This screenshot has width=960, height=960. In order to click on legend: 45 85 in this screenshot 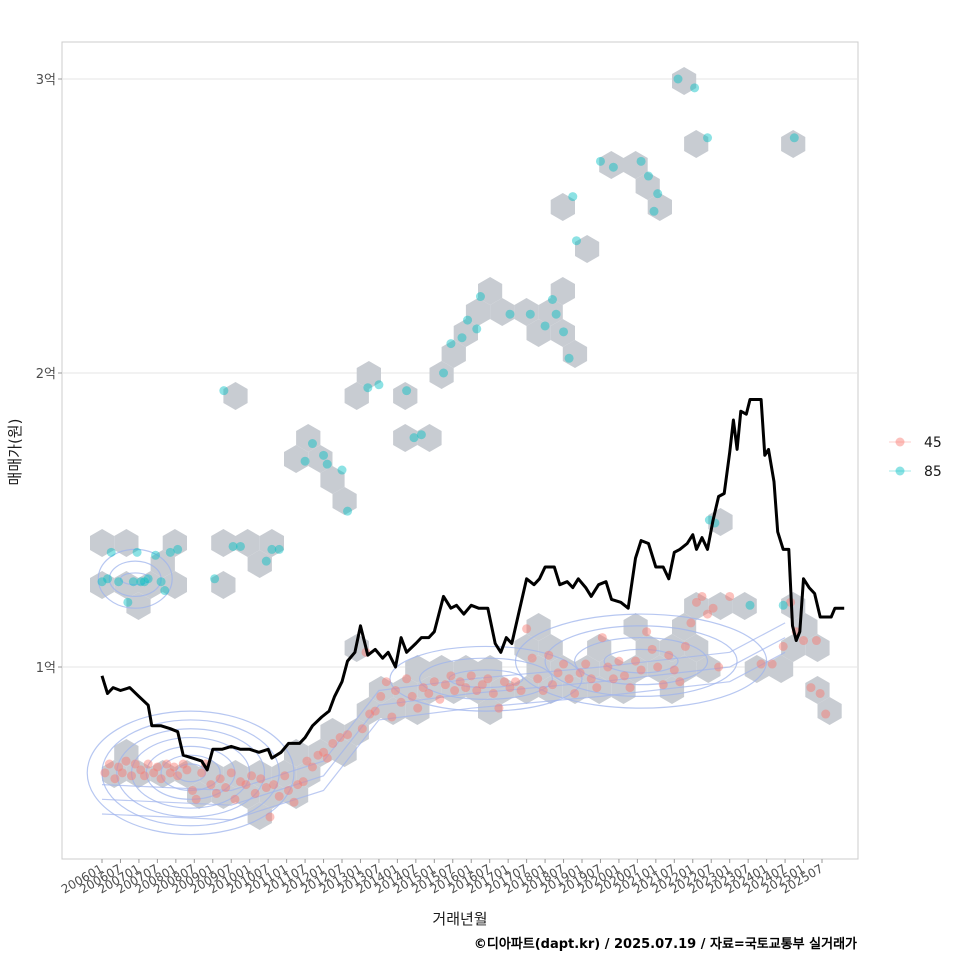, I will do `click(915, 457)`.